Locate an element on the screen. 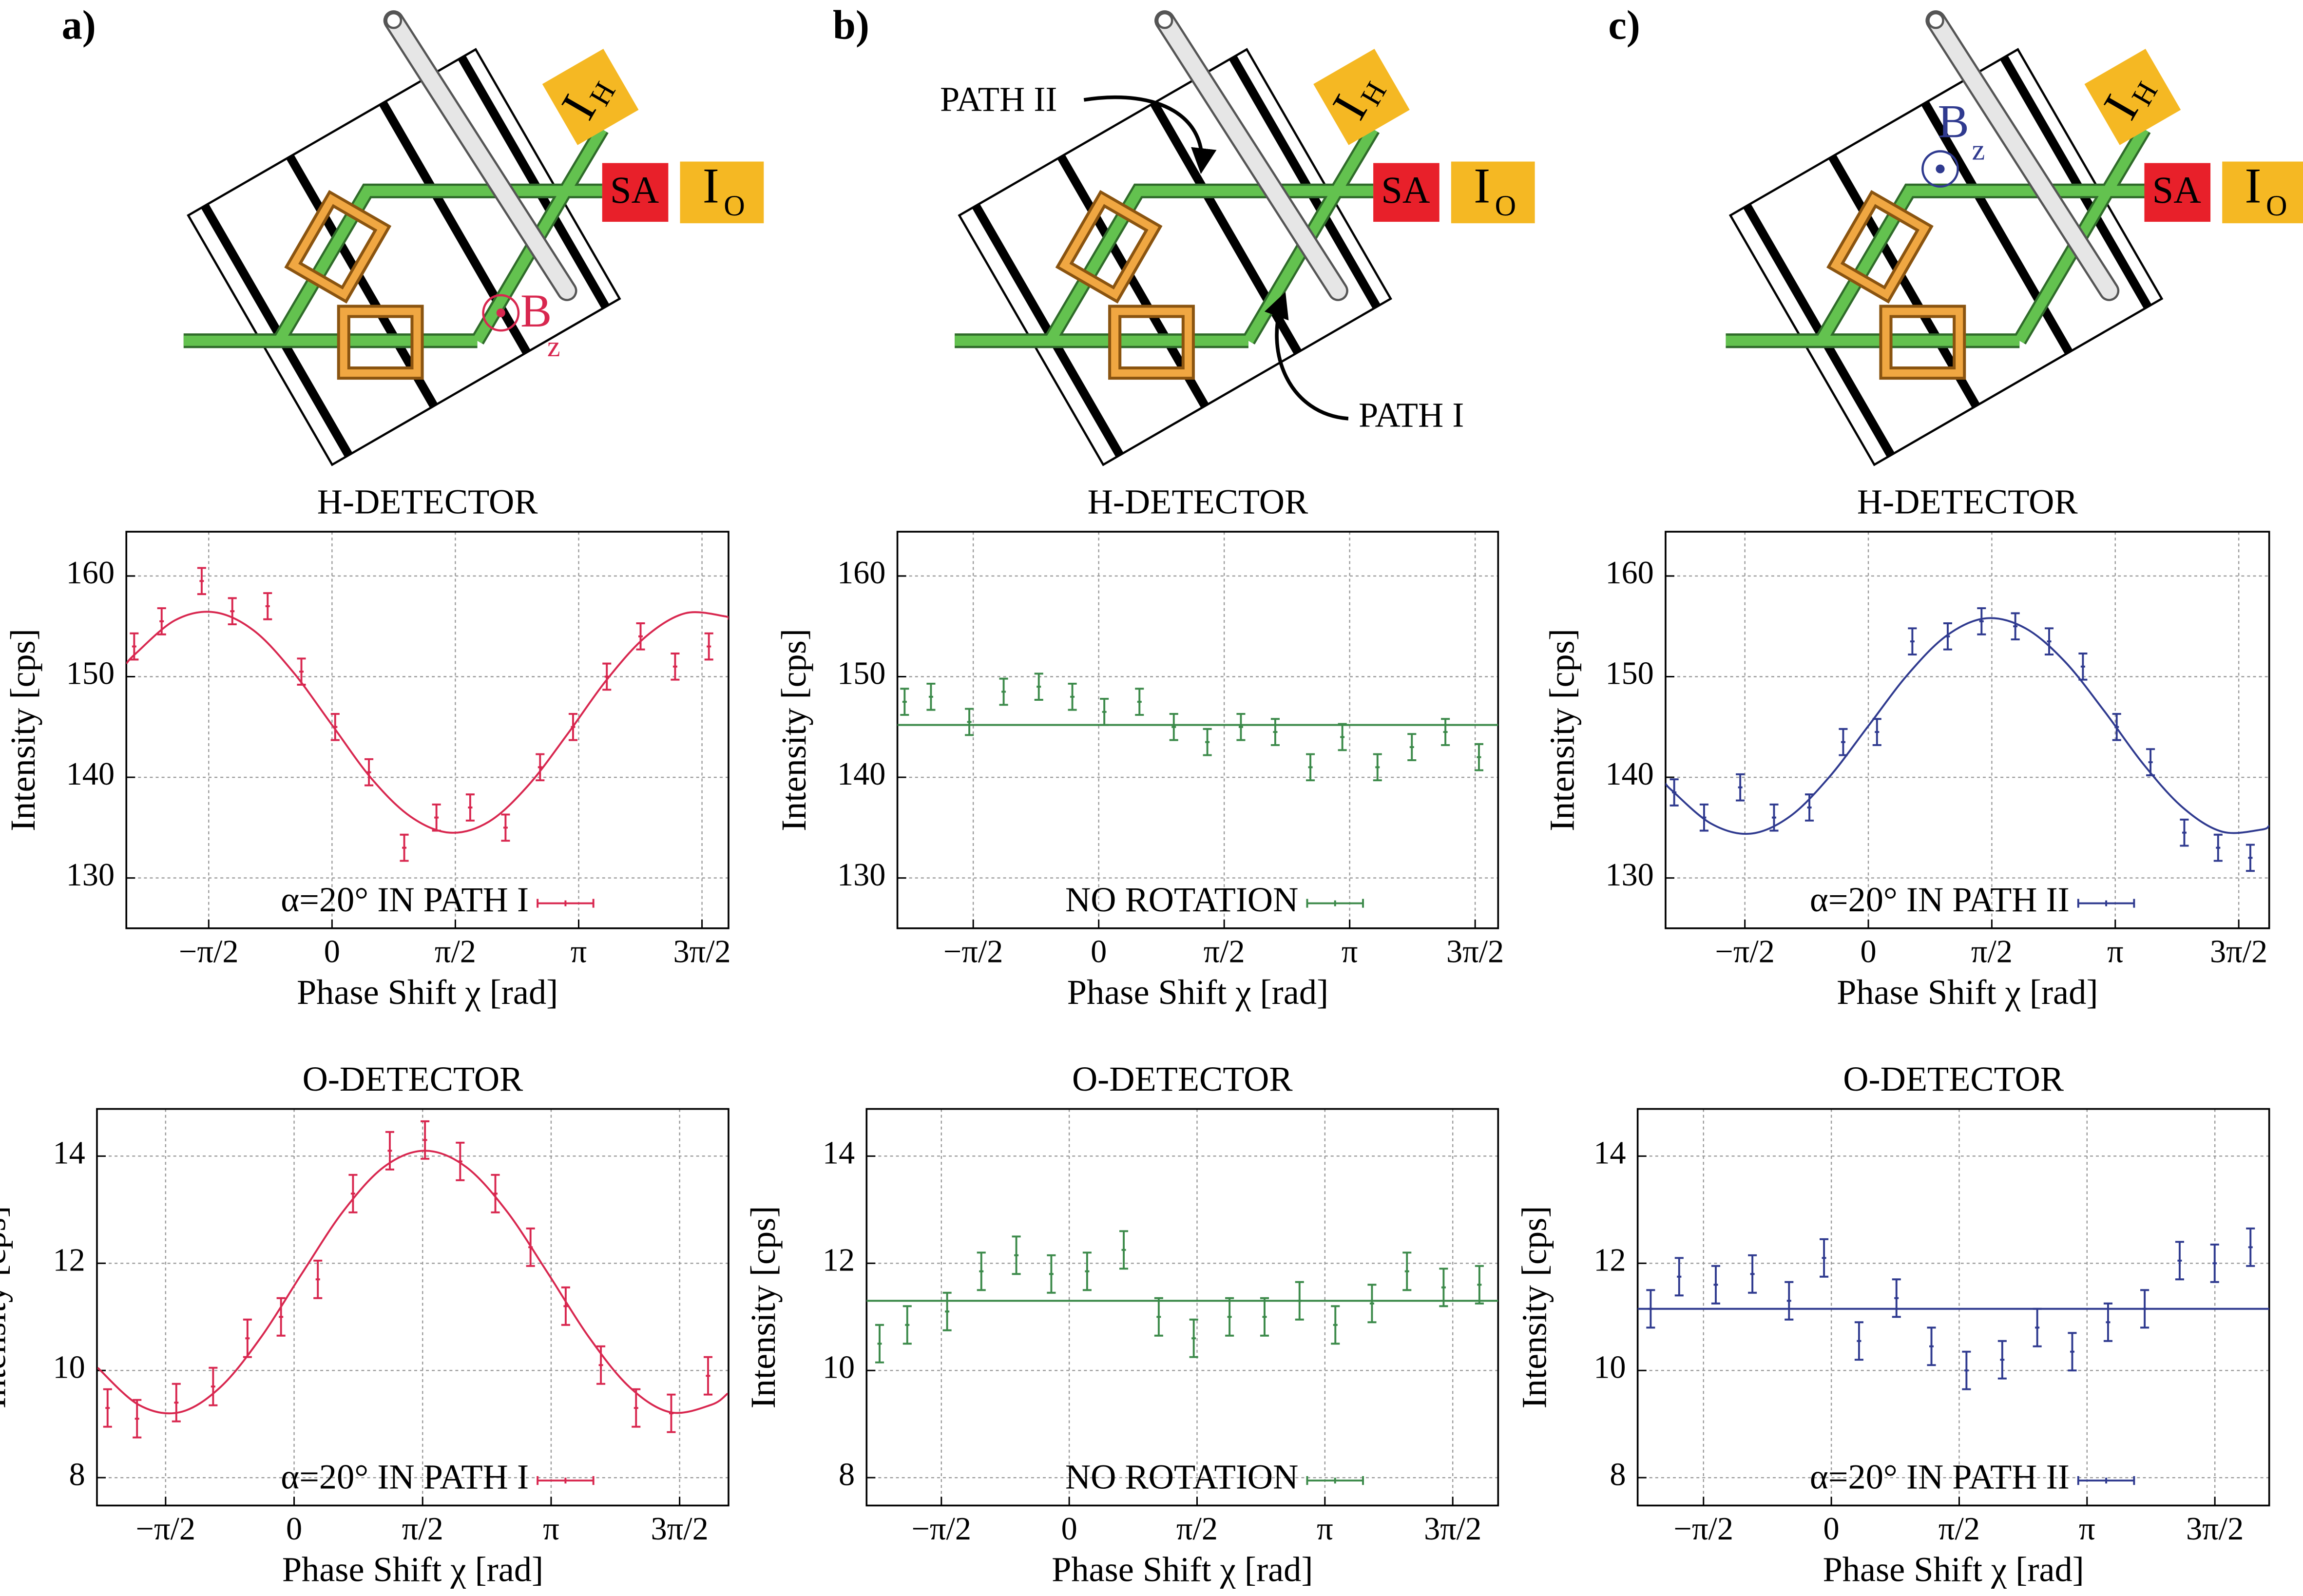 Image resolution: width=2303 pixels, height=1596 pixels. y-tick-label: 14 is located at coordinates (839, 1153).